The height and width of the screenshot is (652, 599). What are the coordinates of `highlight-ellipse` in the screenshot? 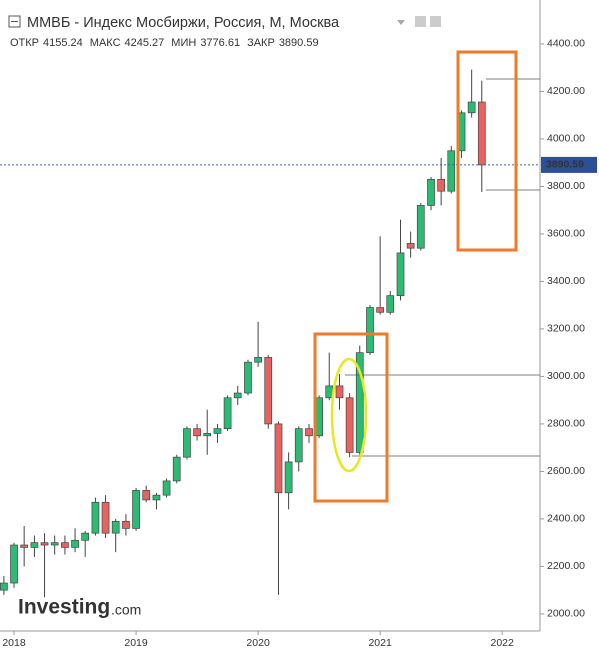 It's located at (349, 415).